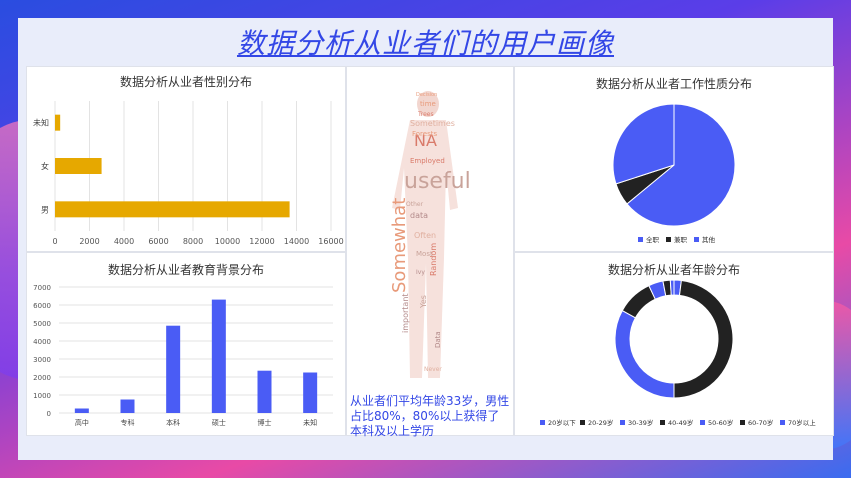 The width and height of the screenshot is (851, 478). I want to click on word-cloud-word: Other, so click(415, 204).